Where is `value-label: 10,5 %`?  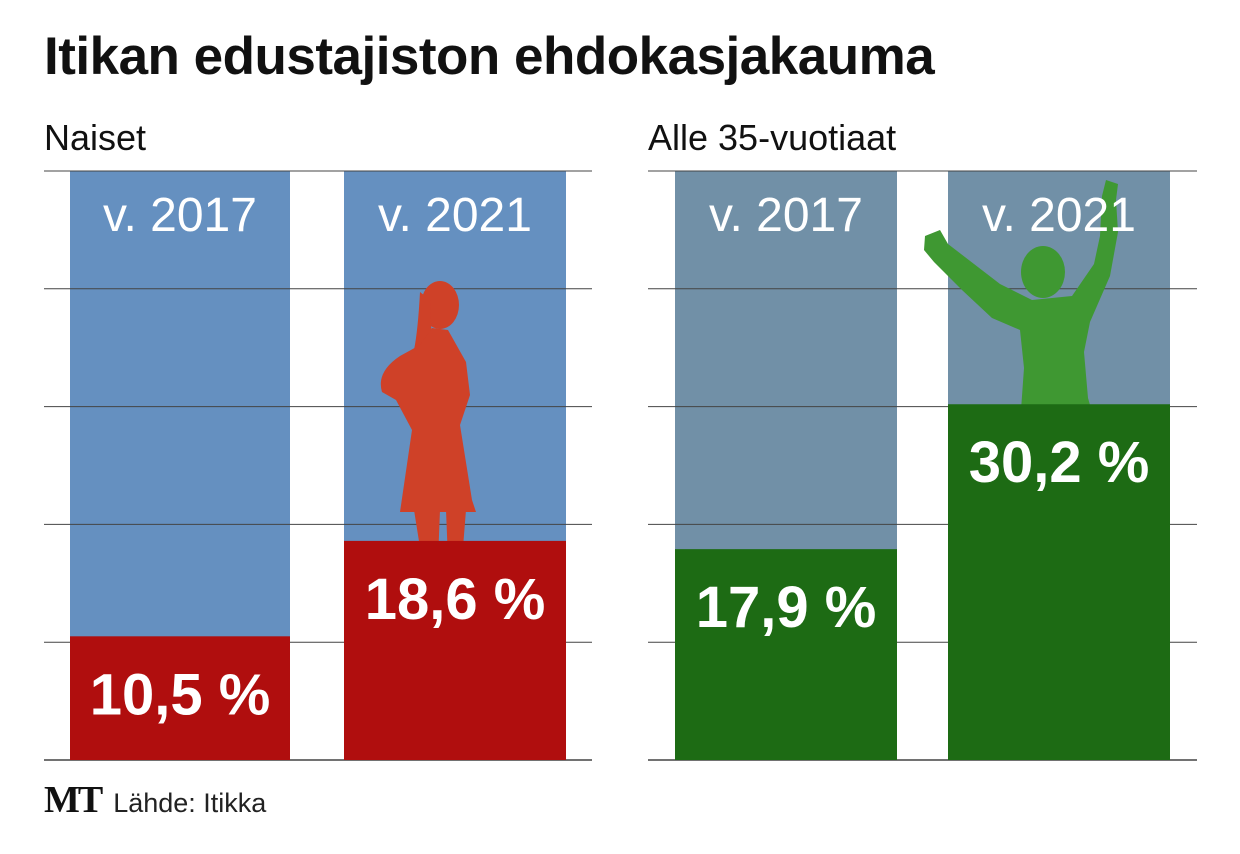 value-label: 10,5 % is located at coordinates (180, 694).